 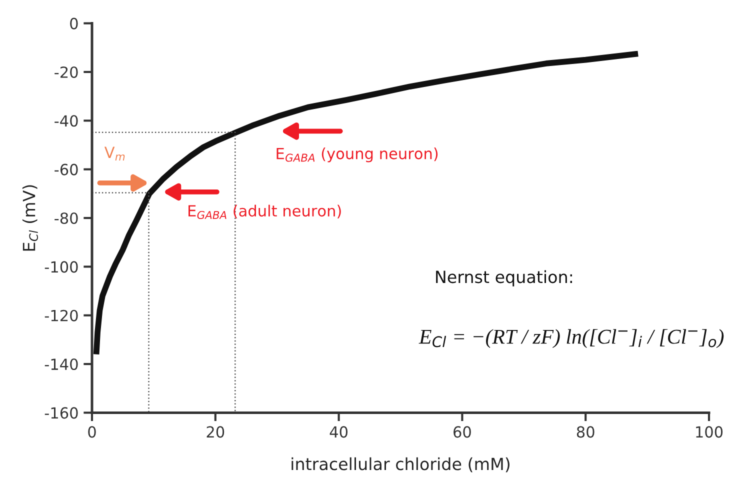 What do you see at coordinates (401, 464) in the screenshot?
I see `x-axis-title: intracellular chloride (mM)` at bounding box center [401, 464].